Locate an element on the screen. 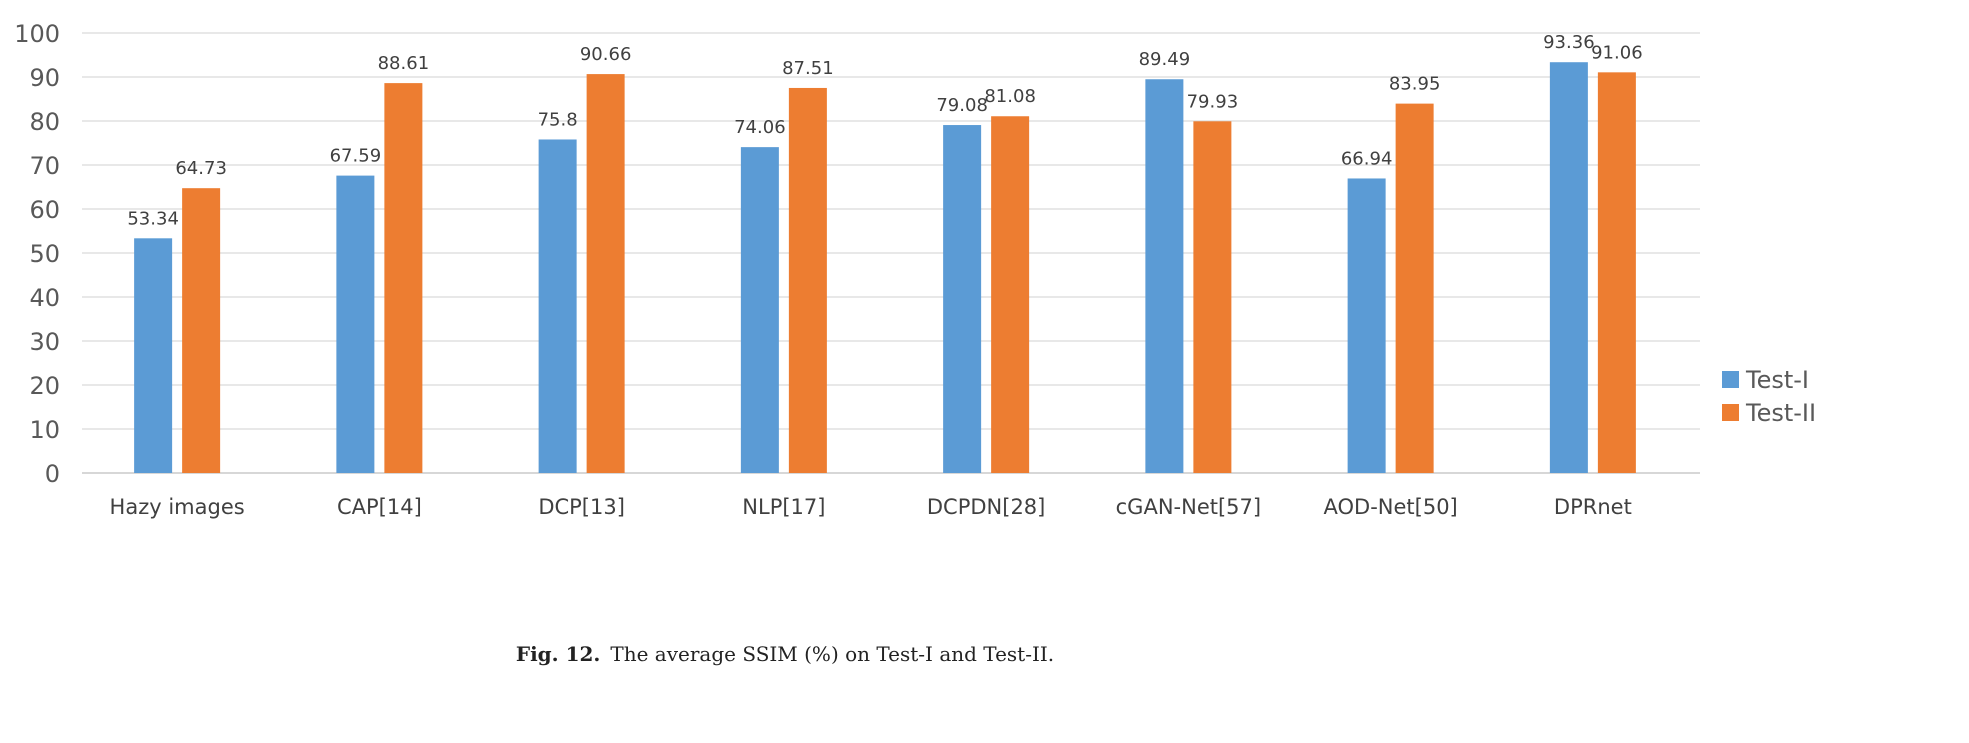  y-axis-ticks: 0 10 20 30 40 50 60 70 80 90 100 is located at coordinates (37, 254).